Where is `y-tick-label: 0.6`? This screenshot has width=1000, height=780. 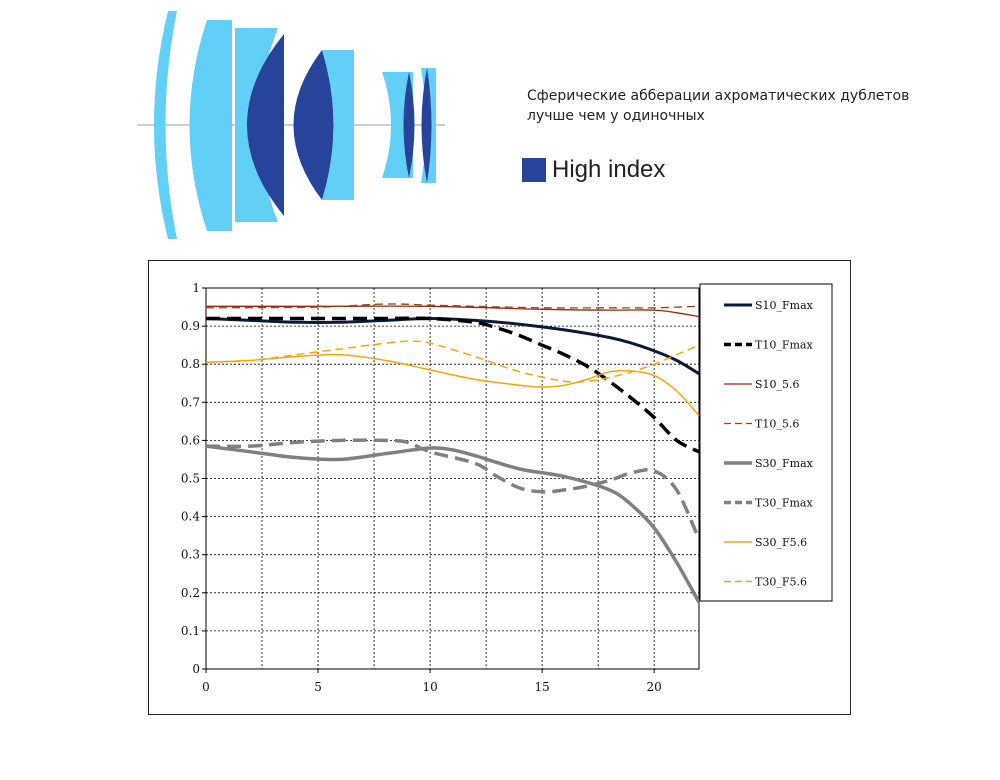 y-tick-label: 0.6 is located at coordinates (190, 440).